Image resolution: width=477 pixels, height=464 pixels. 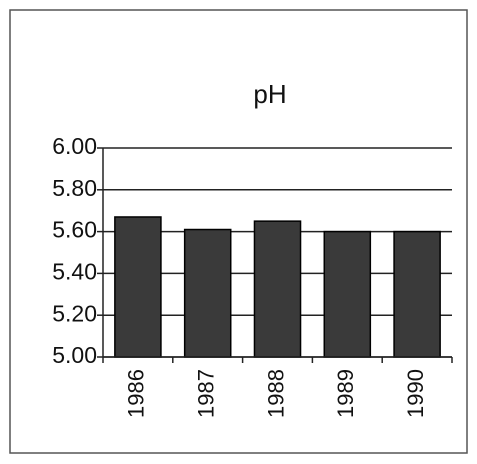 What do you see at coordinates (74, 271) in the screenshot?
I see `y-tick-label: 5.40` at bounding box center [74, 271].